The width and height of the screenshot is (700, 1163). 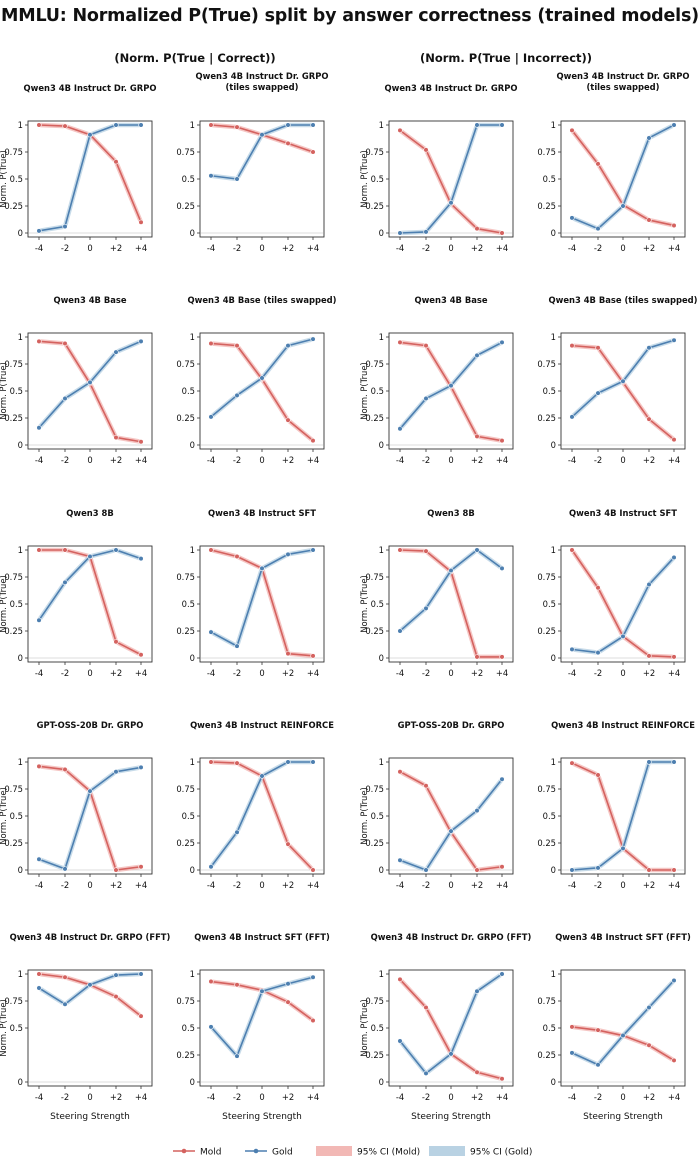 I want to click on x-axis-label: Steering Strength, so click(x=451, y=1117).